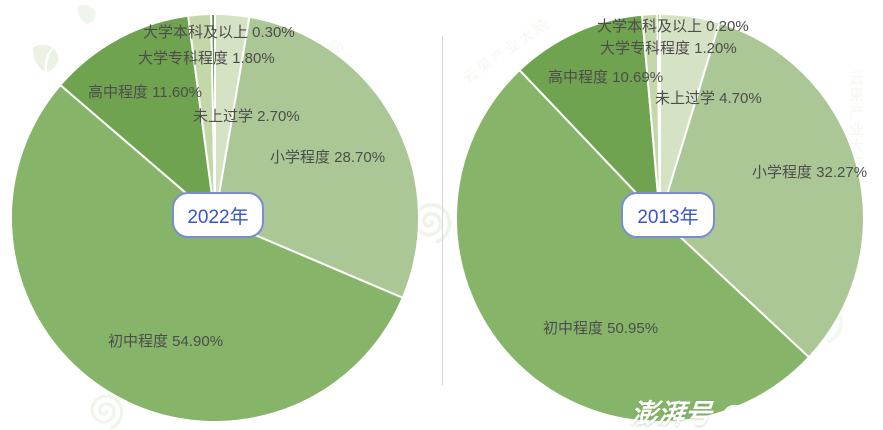 The height and width of the screenshot is (430, 883). Describe the element at coordinates (673, 26) in the screenshot. I see `slice-label: 大学本科及以上 0.20%` at that location.